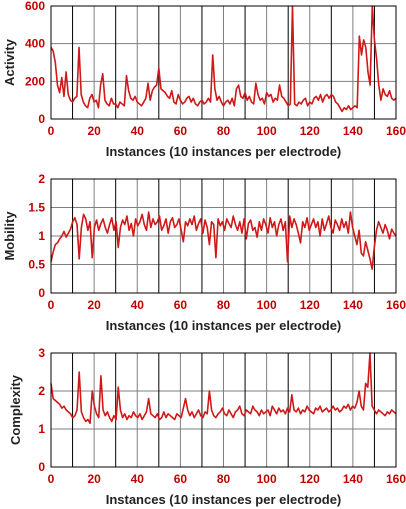 The width and height of the screenshot is (406, 509). I want to click on x-axis-title-mobility: Instances (10 instances per electrode), so click(224, 325).